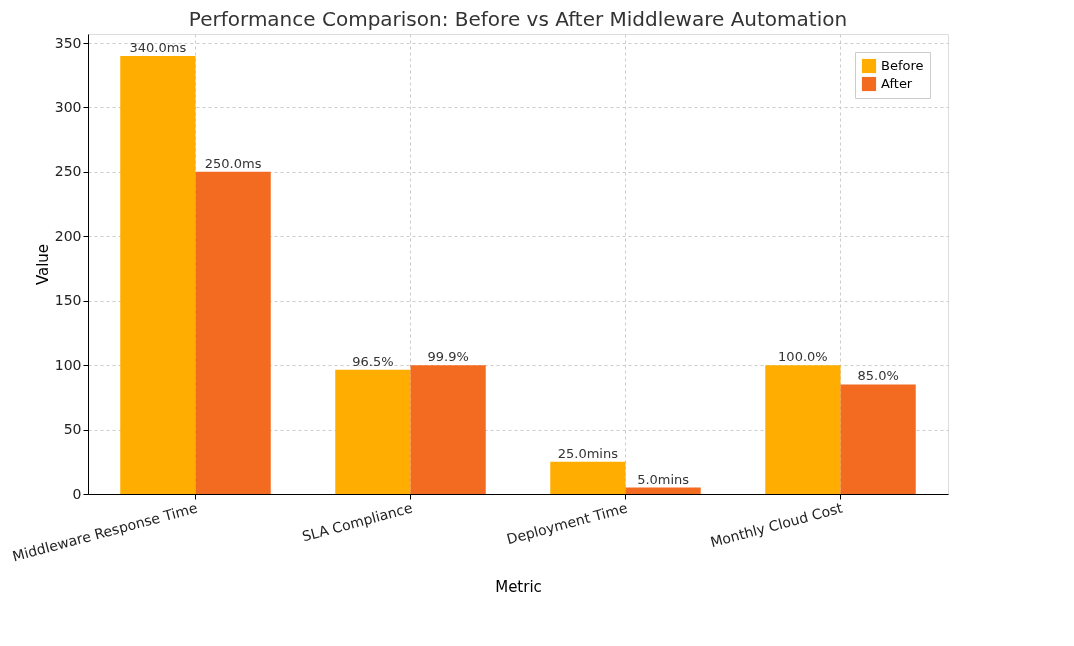 This screenshot has height=646, width=1074. I want to click on data-label: 96.5%, so click(373, 361).